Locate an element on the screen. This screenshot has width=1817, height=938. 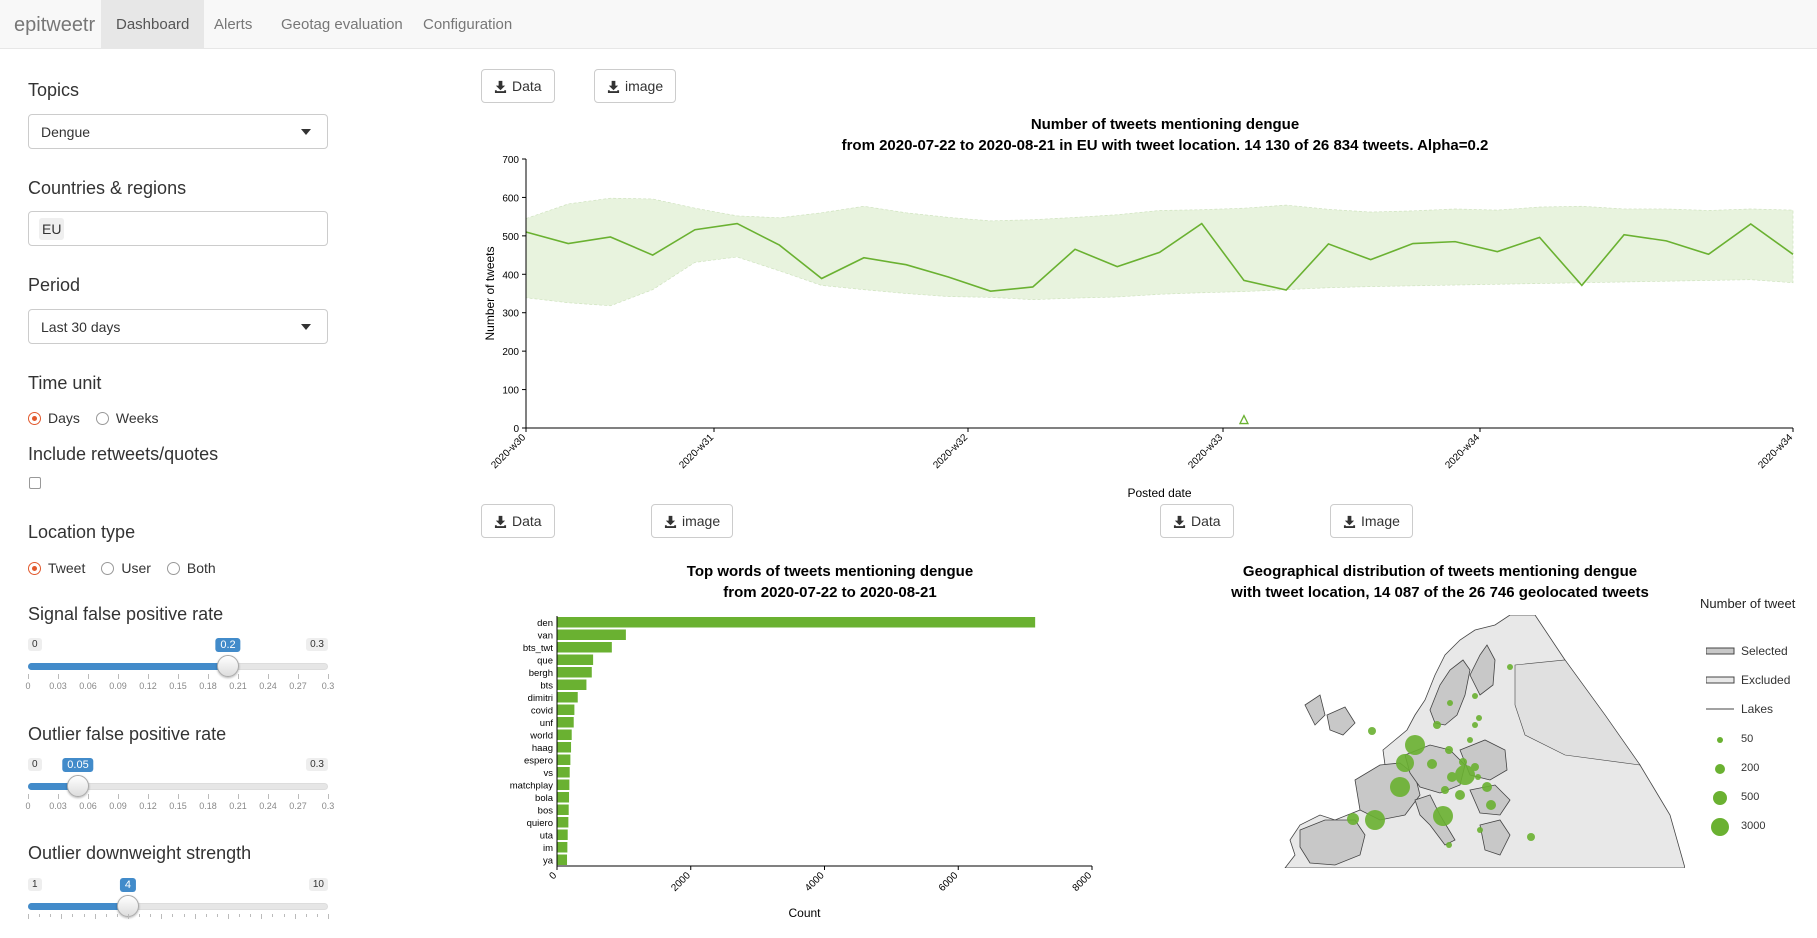
topics-label: Topics is located at coordinates (54, 90).